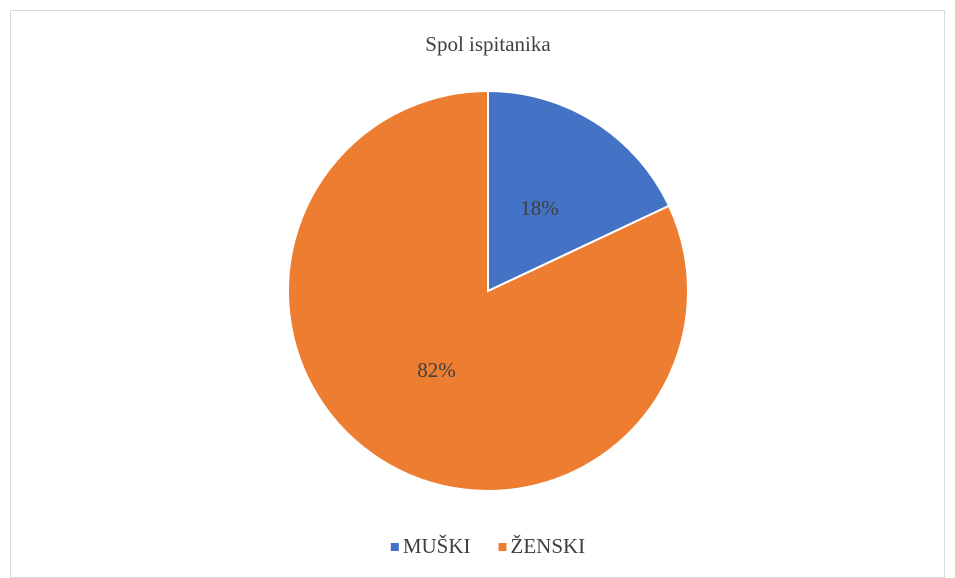 This screenshot has width=955, height=578. What do you see at coordinates (579, 191) in the screenshot?
I see `pie-slice` at bounding box center [579, 191].